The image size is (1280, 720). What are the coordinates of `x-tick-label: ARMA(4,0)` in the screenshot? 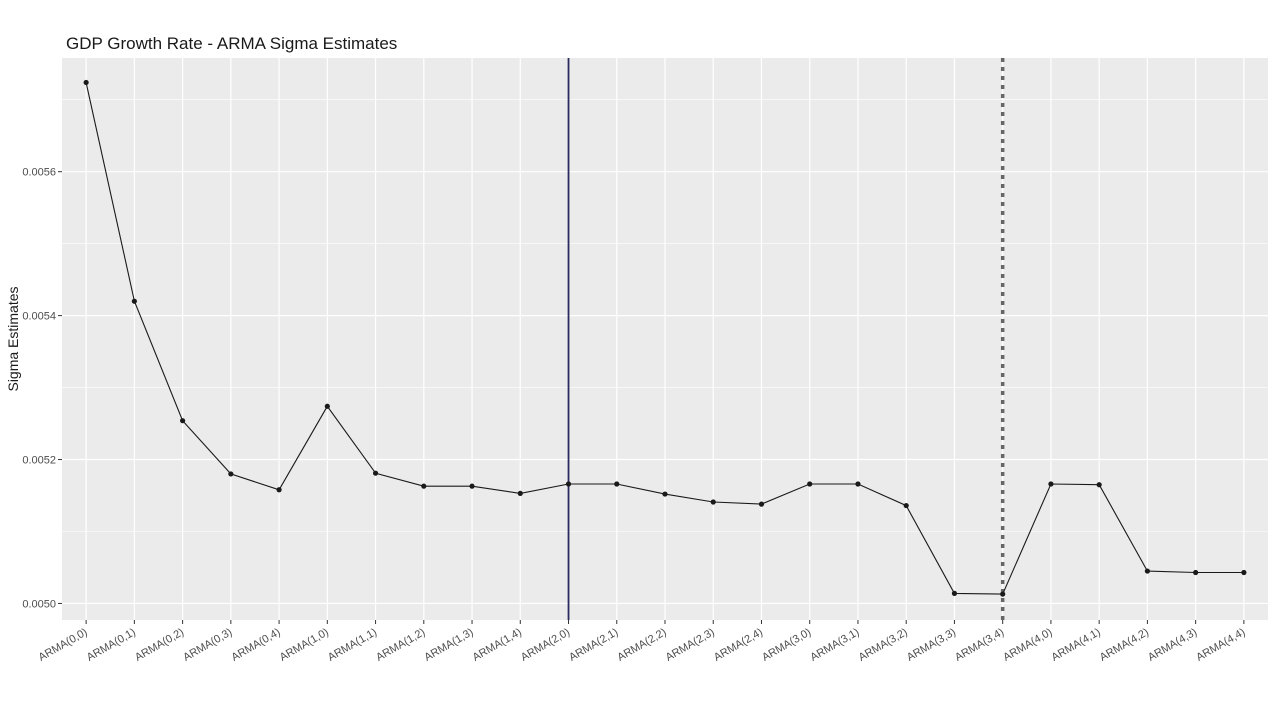 It's located at (1027, 645).